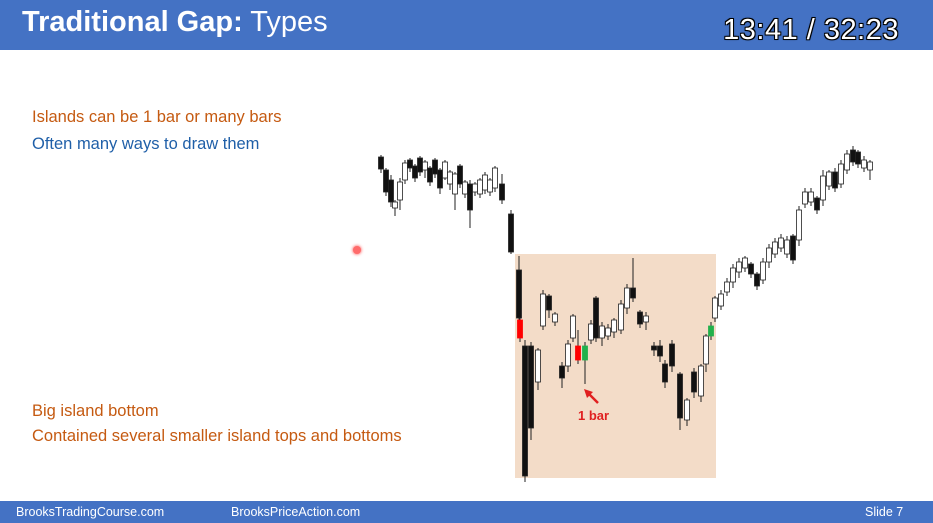 Image resolution: width=933 pixels, height=523 pixels. Describe the element at coordinates (95, 411) in the screenshot. I see `note-big-island: Big island bottom` at that location.